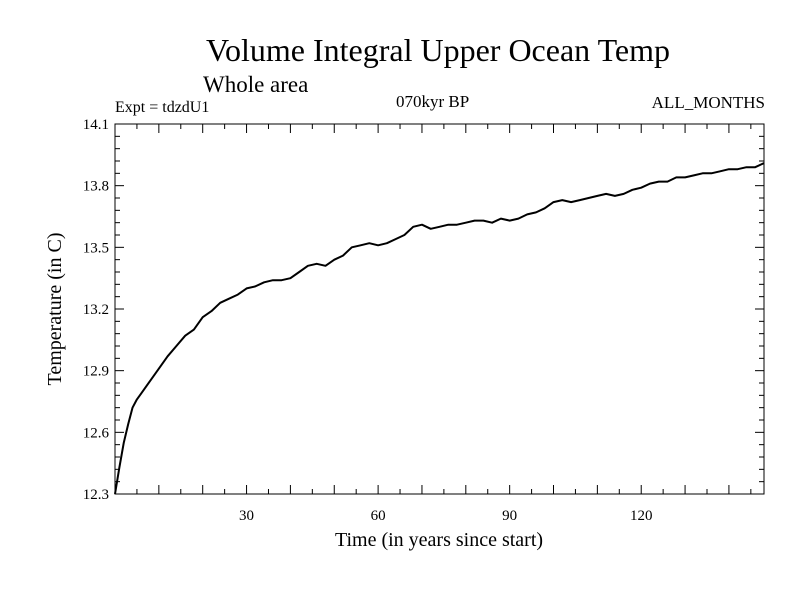  Describe the element at coordinates (438, 50) in the screenshot. I see `chart-title: Volume Integral Upper Ocean Temp` at that location.